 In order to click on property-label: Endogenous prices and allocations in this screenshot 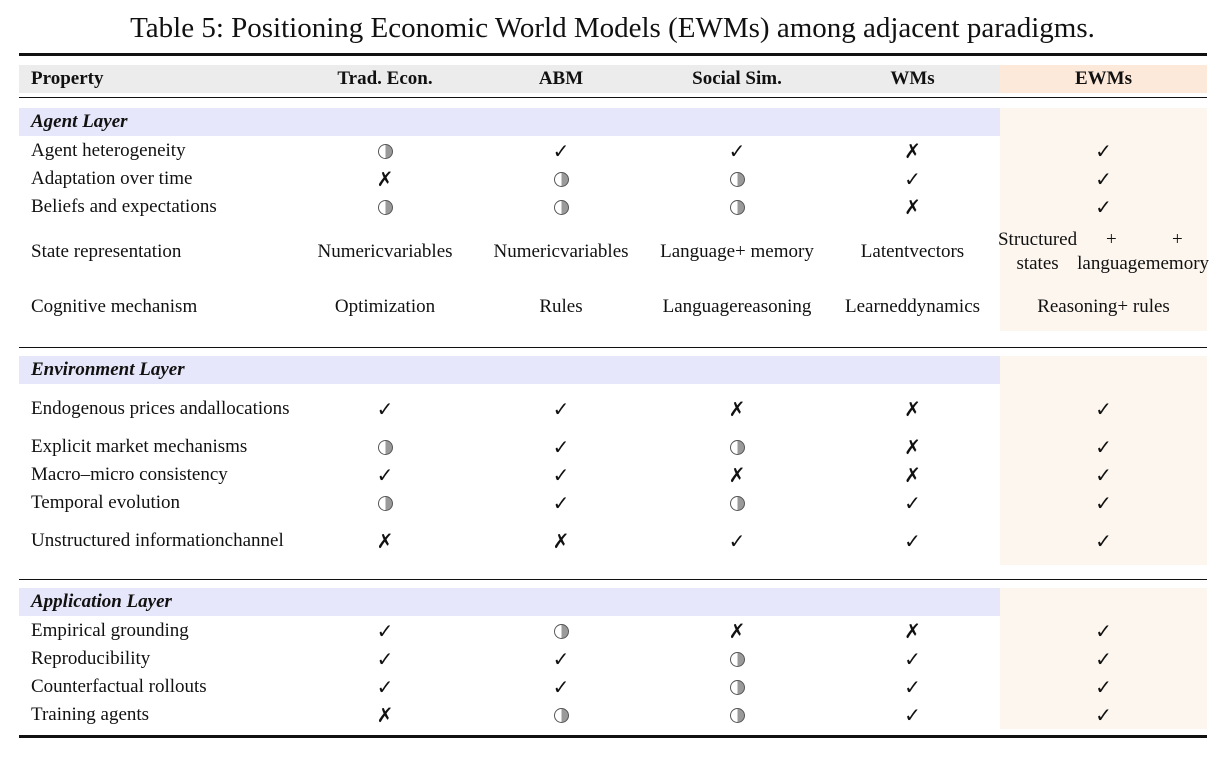, I will do `click(158, 409)`.